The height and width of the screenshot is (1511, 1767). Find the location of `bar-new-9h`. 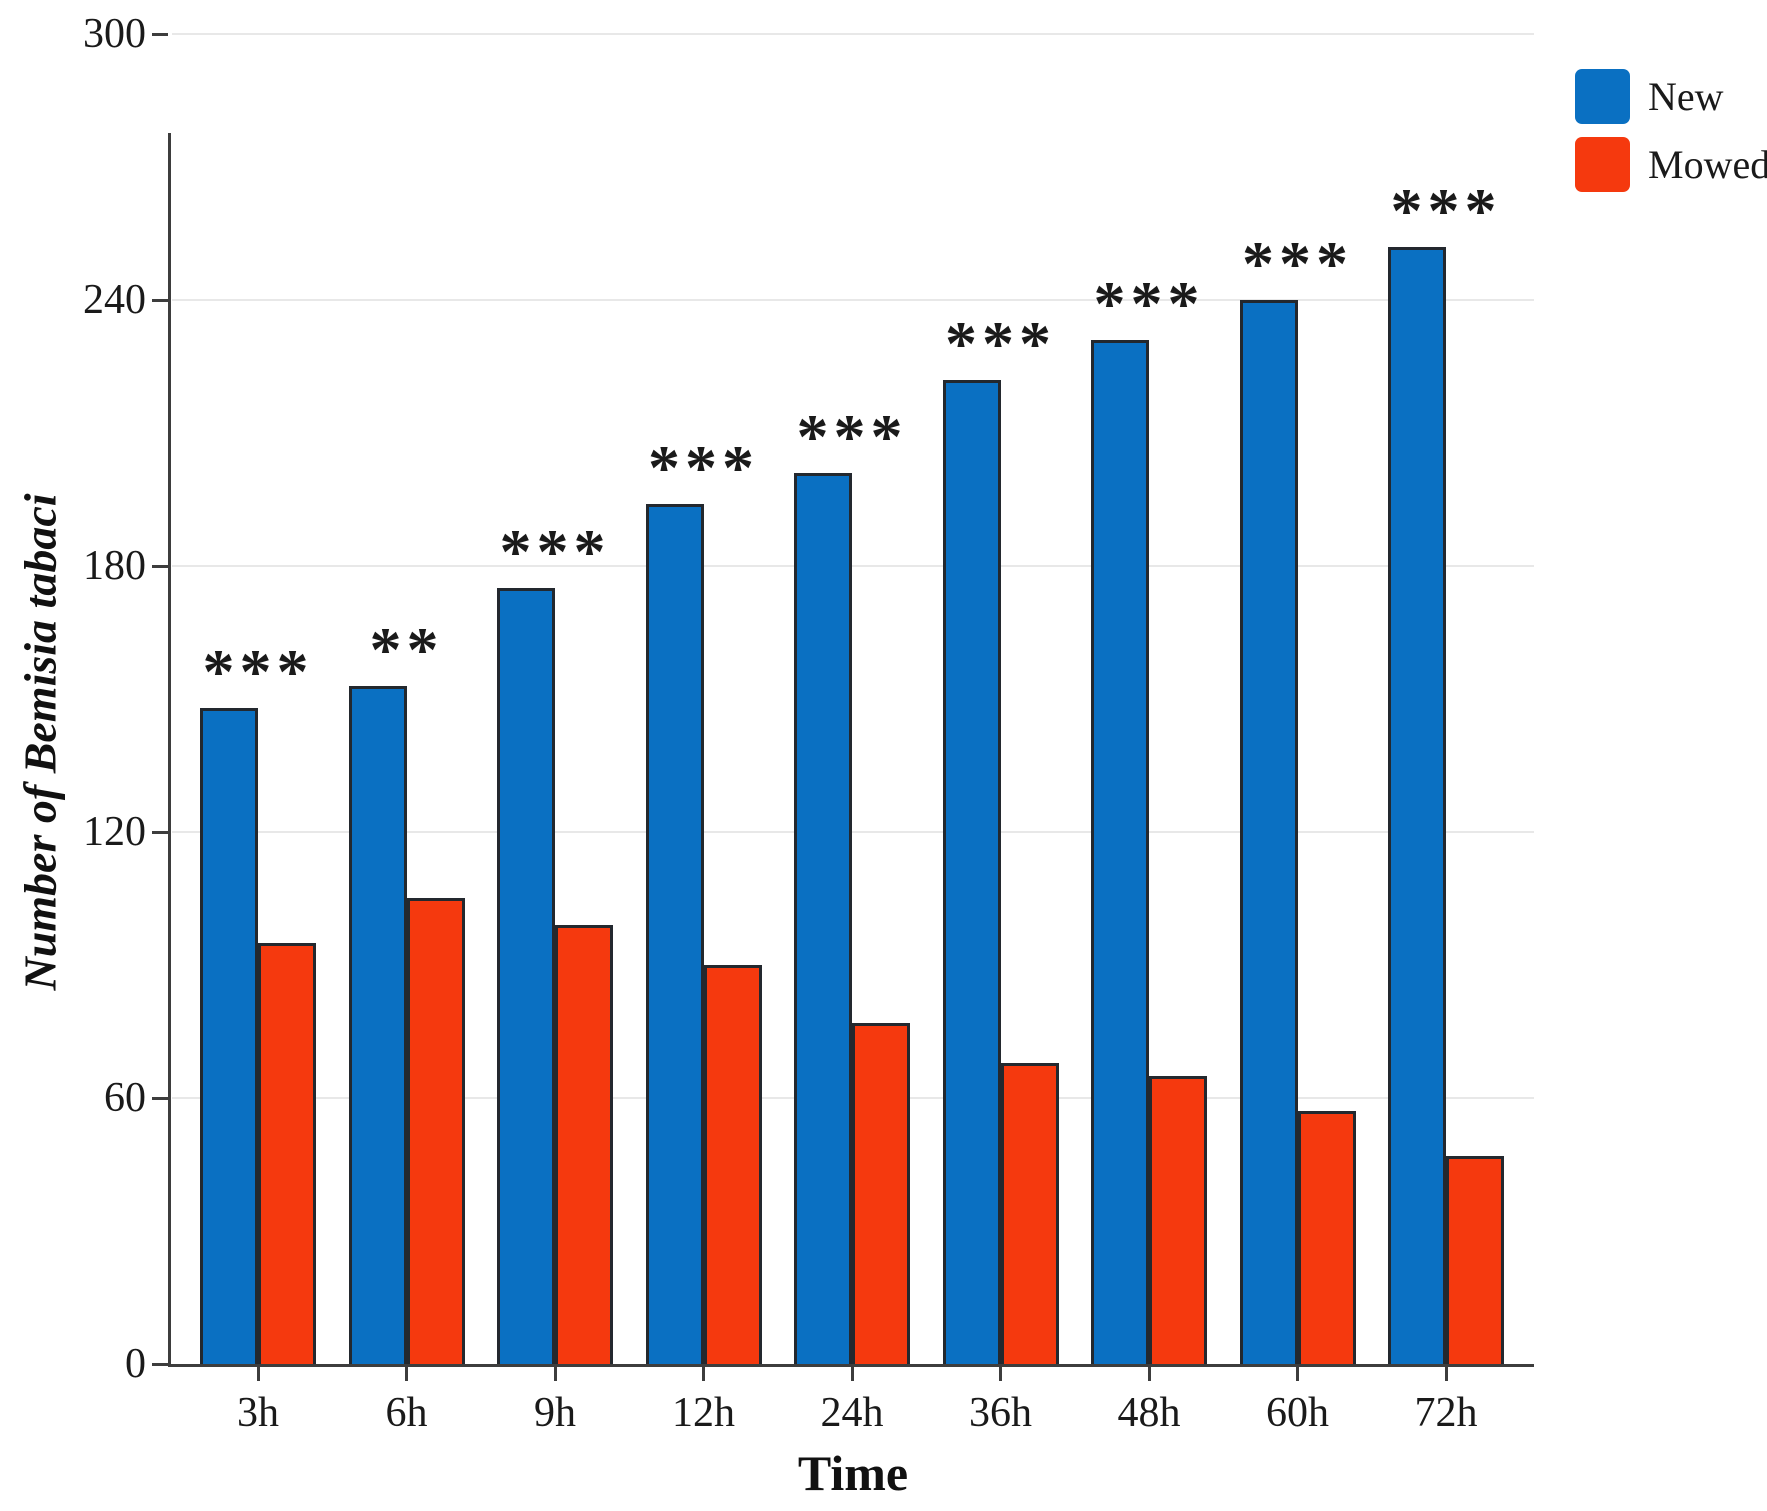

bar-new-9h is located at coordinates (526, 976).